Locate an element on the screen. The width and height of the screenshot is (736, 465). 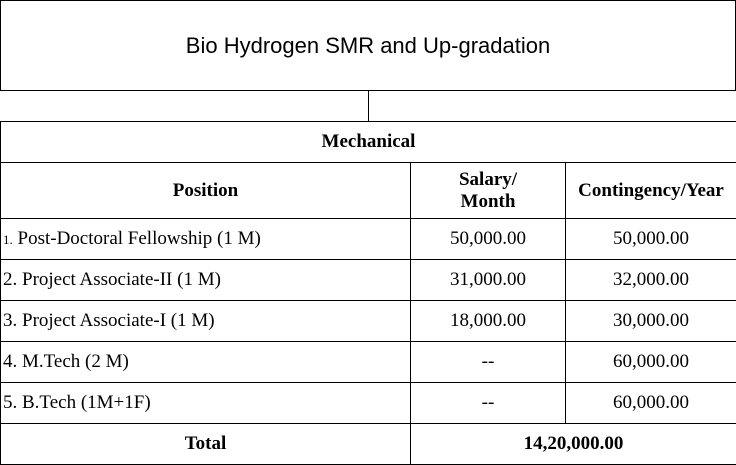
header-salary-line1: Salary/ is located at coordinates (488, 179).